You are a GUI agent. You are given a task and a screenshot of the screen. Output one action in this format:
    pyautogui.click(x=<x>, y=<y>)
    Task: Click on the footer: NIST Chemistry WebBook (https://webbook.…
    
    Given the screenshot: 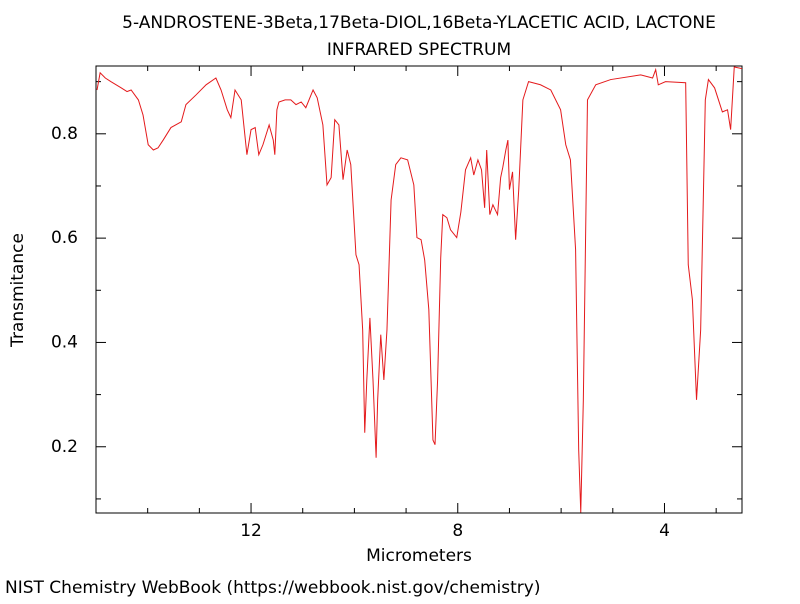 What is the action you would take?
    pyautogui.click(x=272, y=588)
    